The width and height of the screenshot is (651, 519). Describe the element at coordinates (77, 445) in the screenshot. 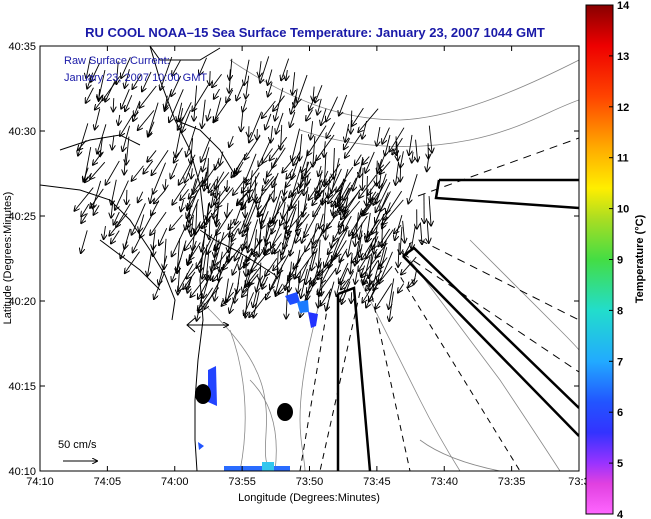

I see `scale-label: 50 cm/s` at that location.